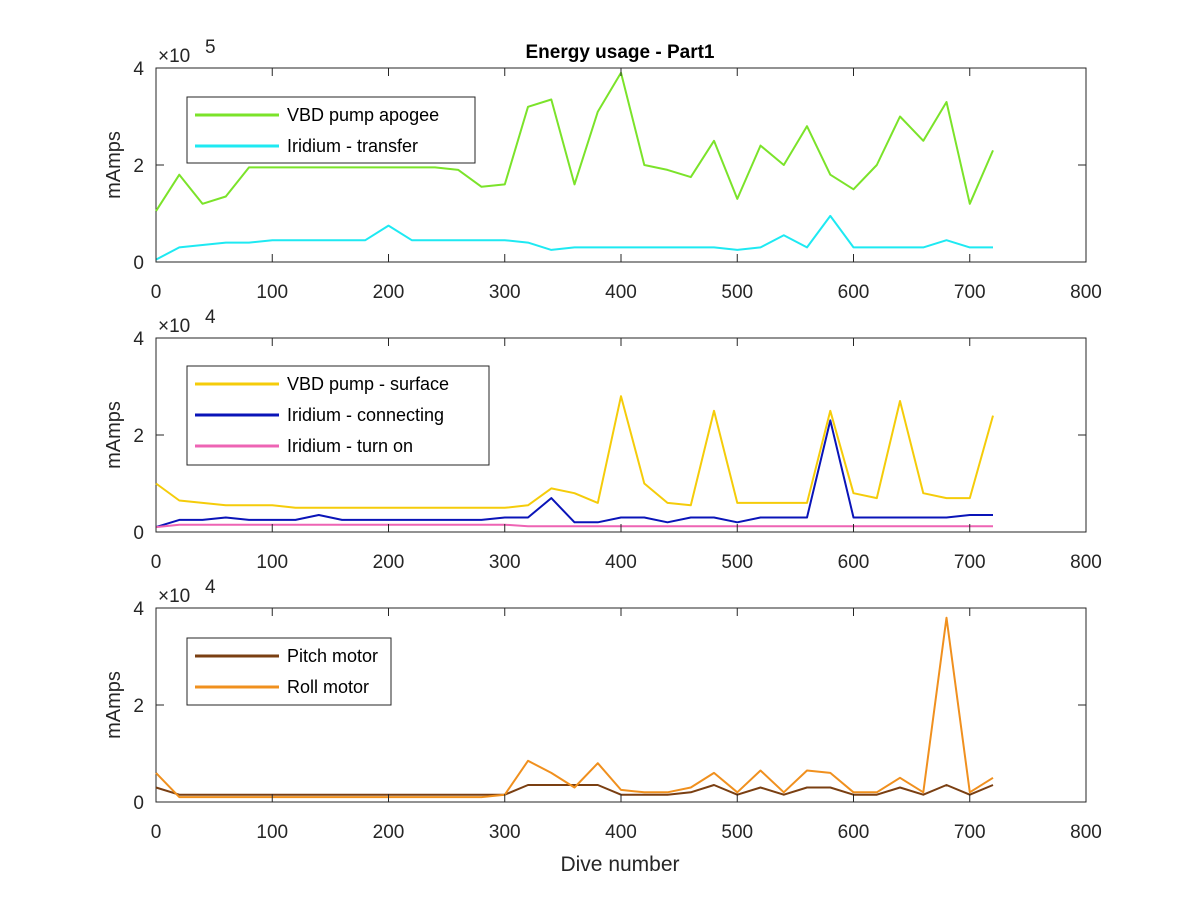  I want to click on legend: VBD pump apogee Iridium - transfer, so click(331, 130).